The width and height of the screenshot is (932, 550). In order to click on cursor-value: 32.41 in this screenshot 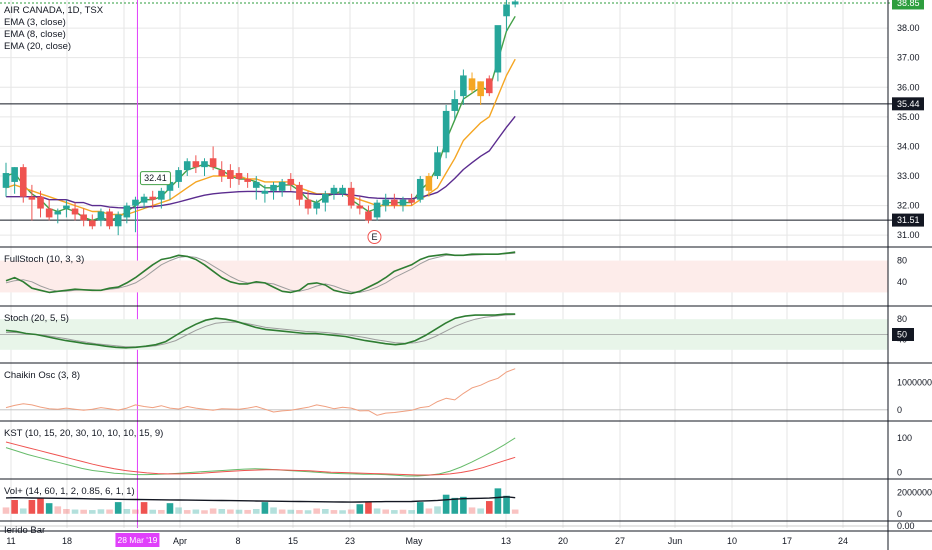, I will do `click(155, 178)`.